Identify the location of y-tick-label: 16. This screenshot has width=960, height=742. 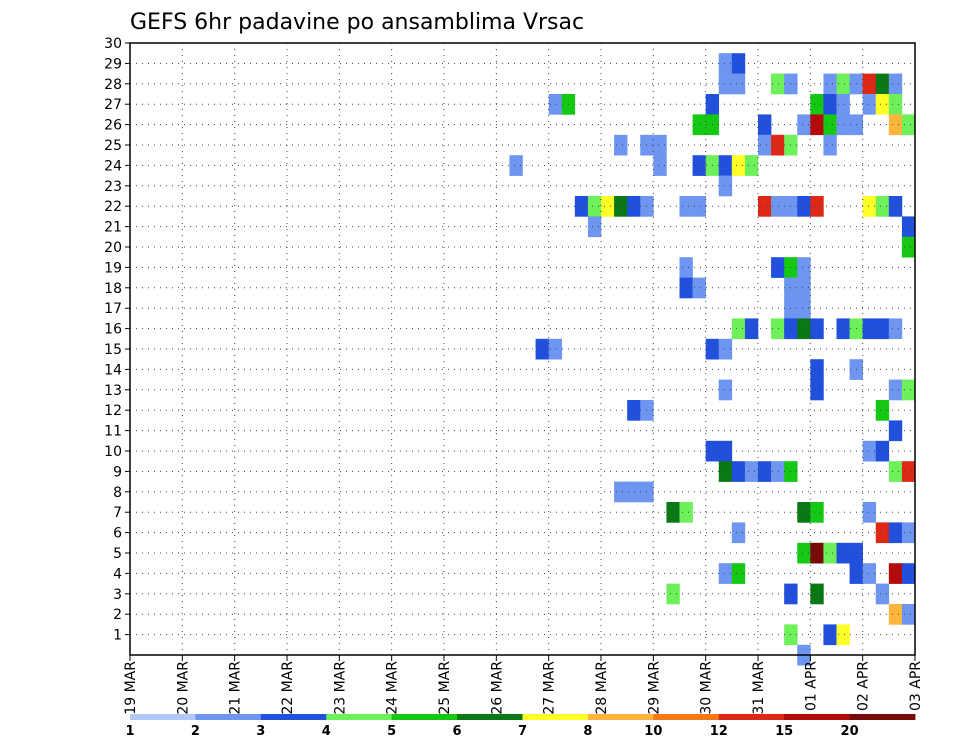
(113, 330).